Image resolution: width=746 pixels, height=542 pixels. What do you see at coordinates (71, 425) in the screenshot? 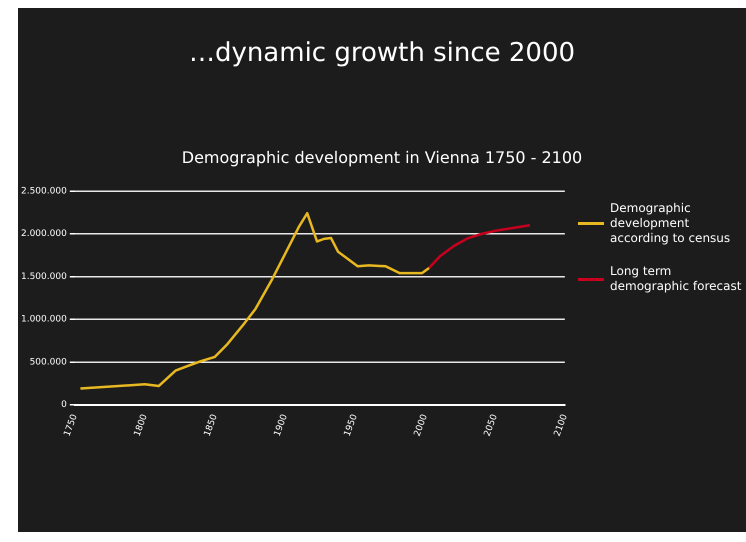
I see `x-tick-label: 1750` at bounding box center [71, 425].